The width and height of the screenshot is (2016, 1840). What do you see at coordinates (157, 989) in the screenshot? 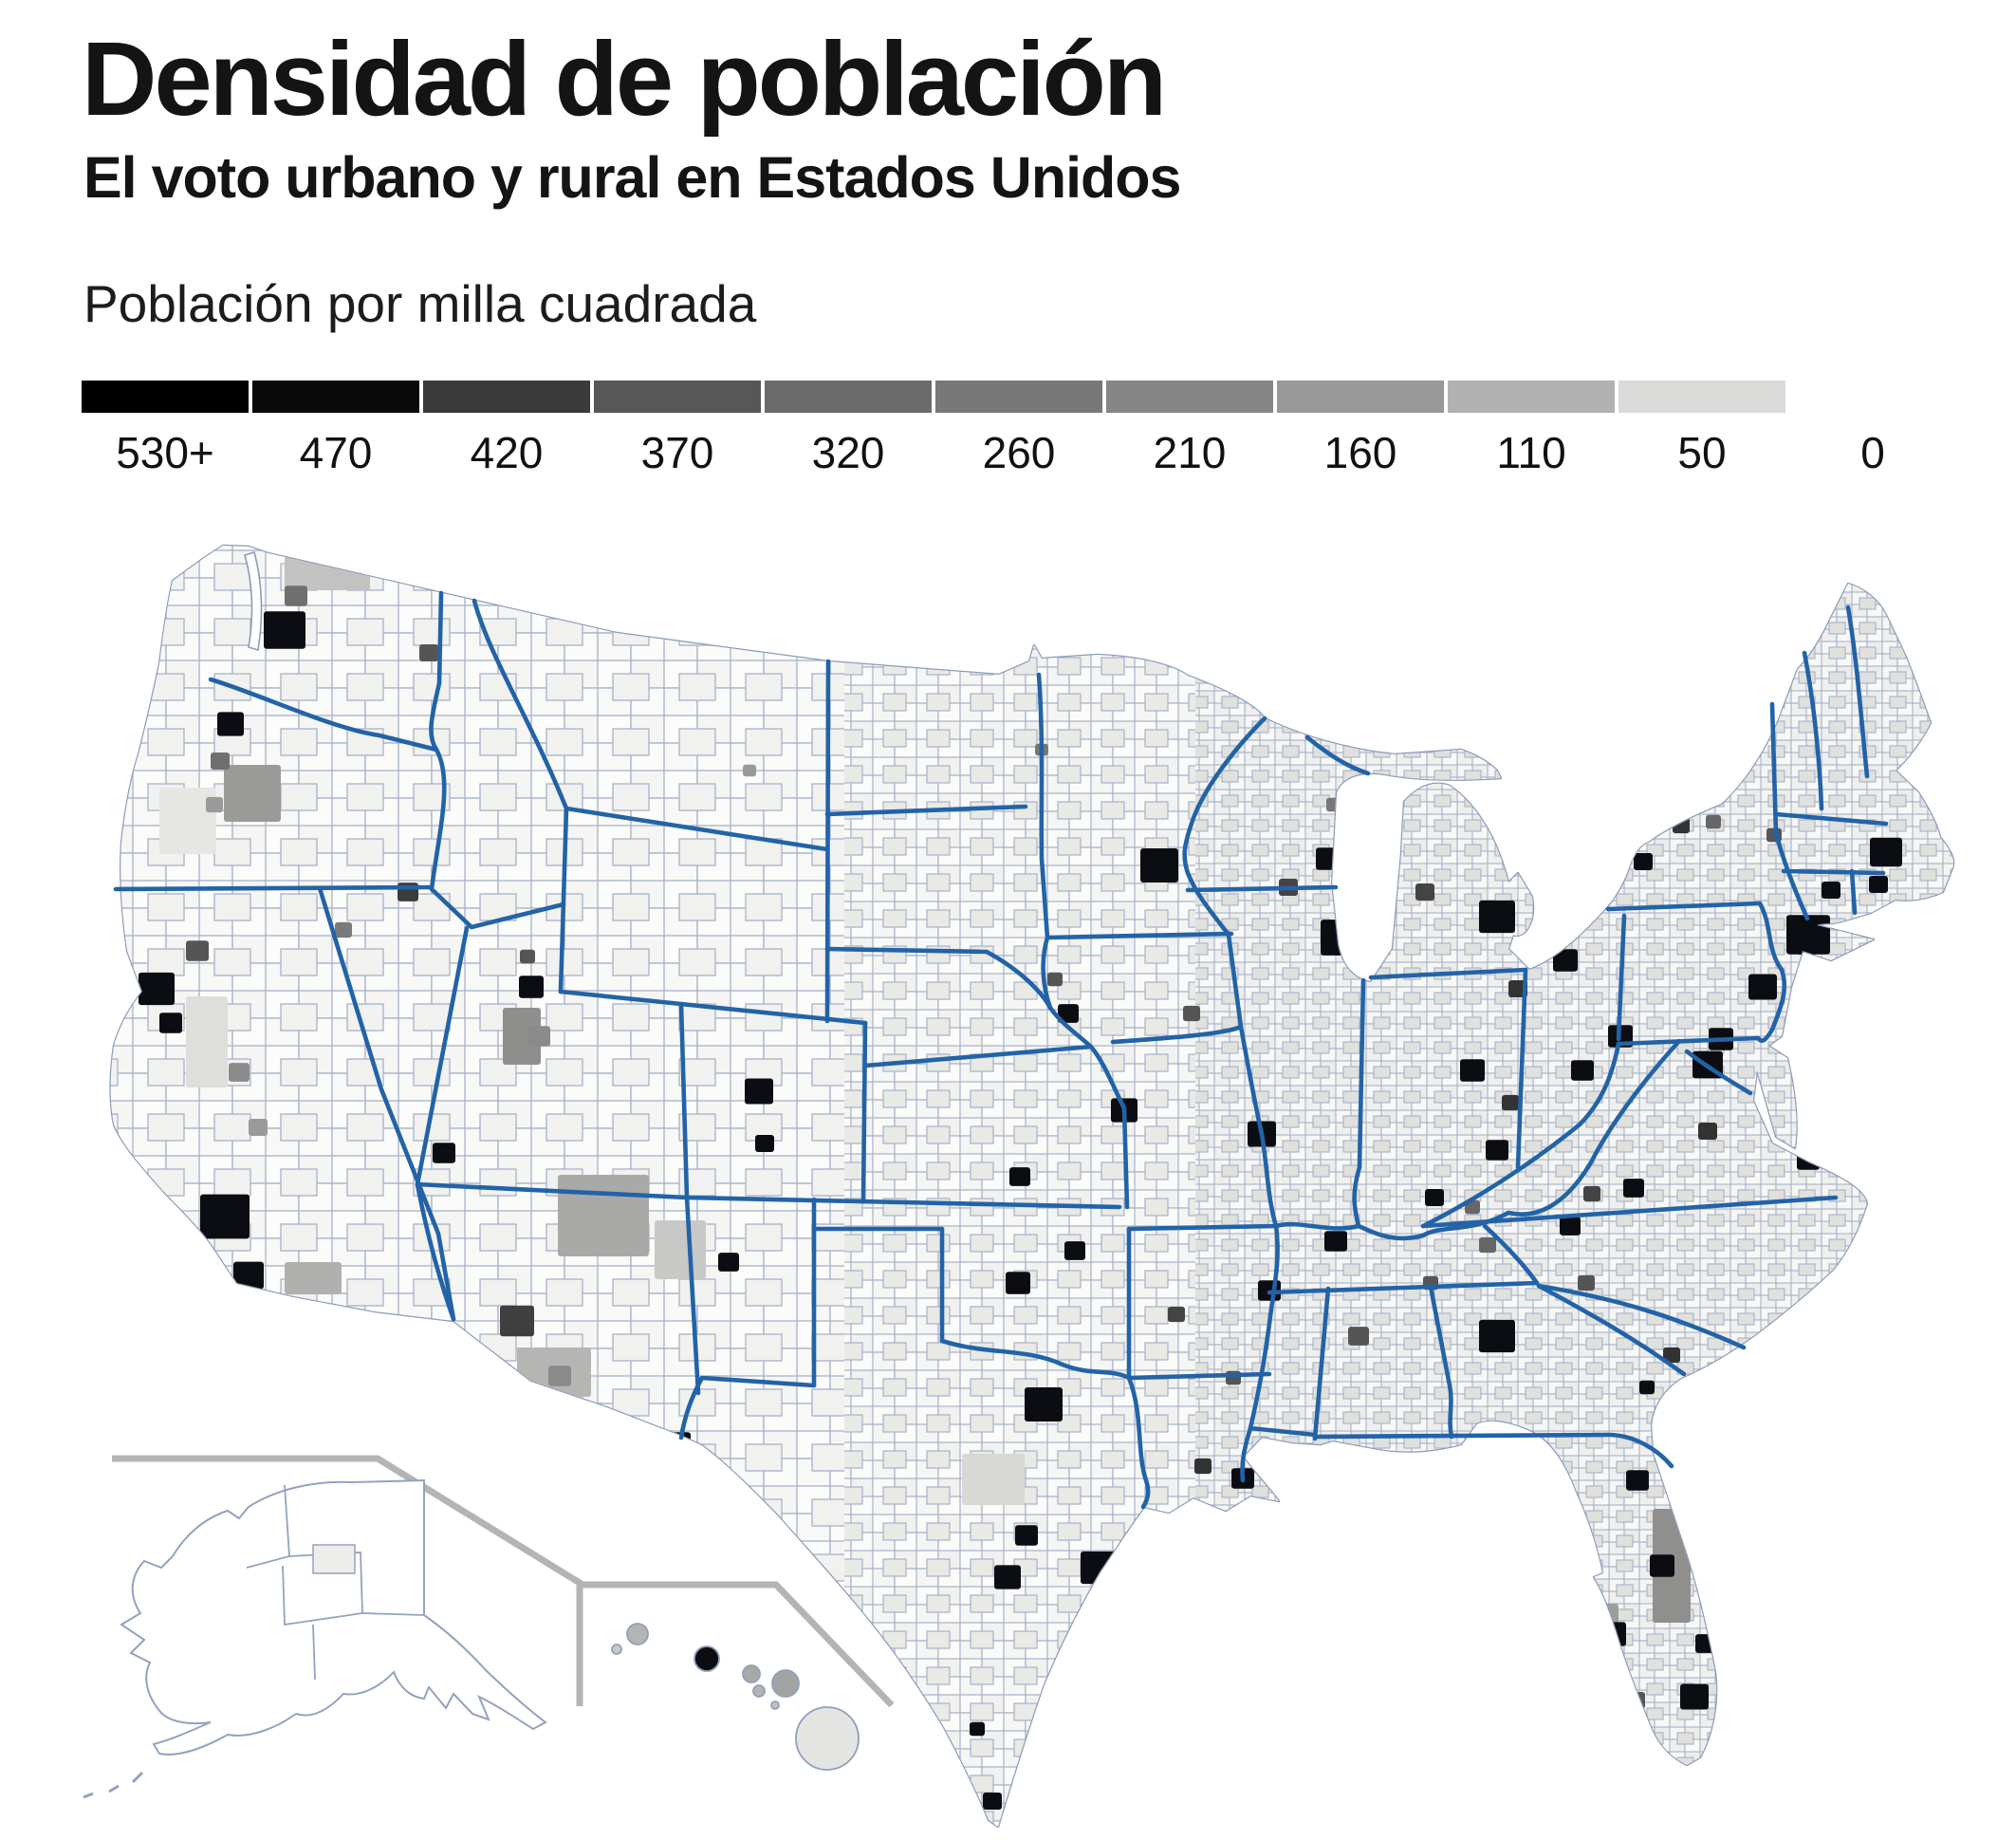
I see `metro-san-francisco` at bounding box center [157, 989].